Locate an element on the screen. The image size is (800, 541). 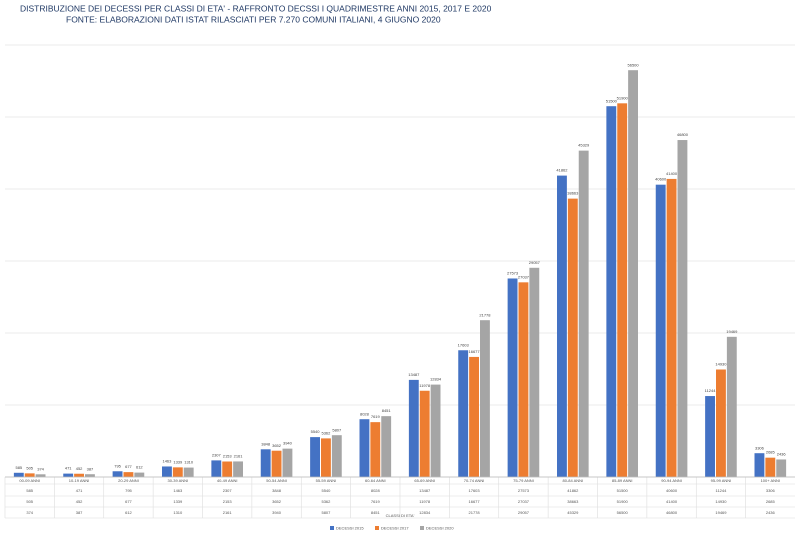
value-label: 3940 is located at coordinates (288, 443).